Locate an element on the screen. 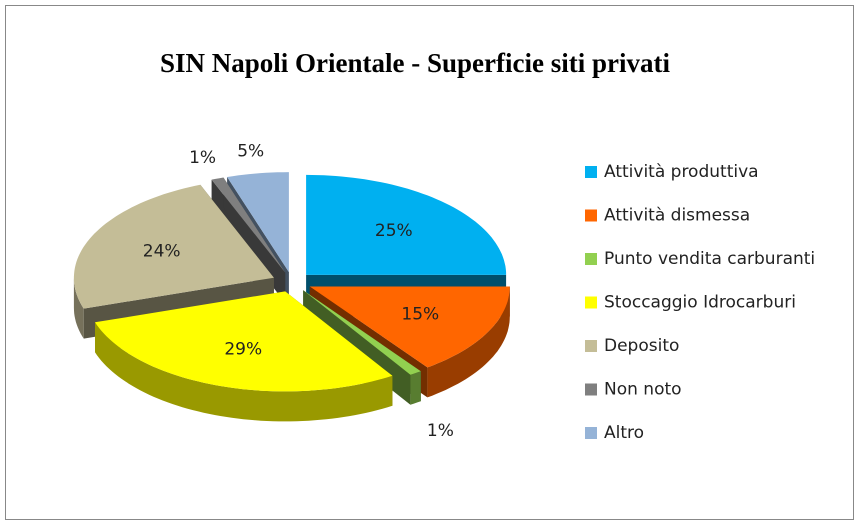  legend-label: Attività produttiva is located at coordinates (681, 172).